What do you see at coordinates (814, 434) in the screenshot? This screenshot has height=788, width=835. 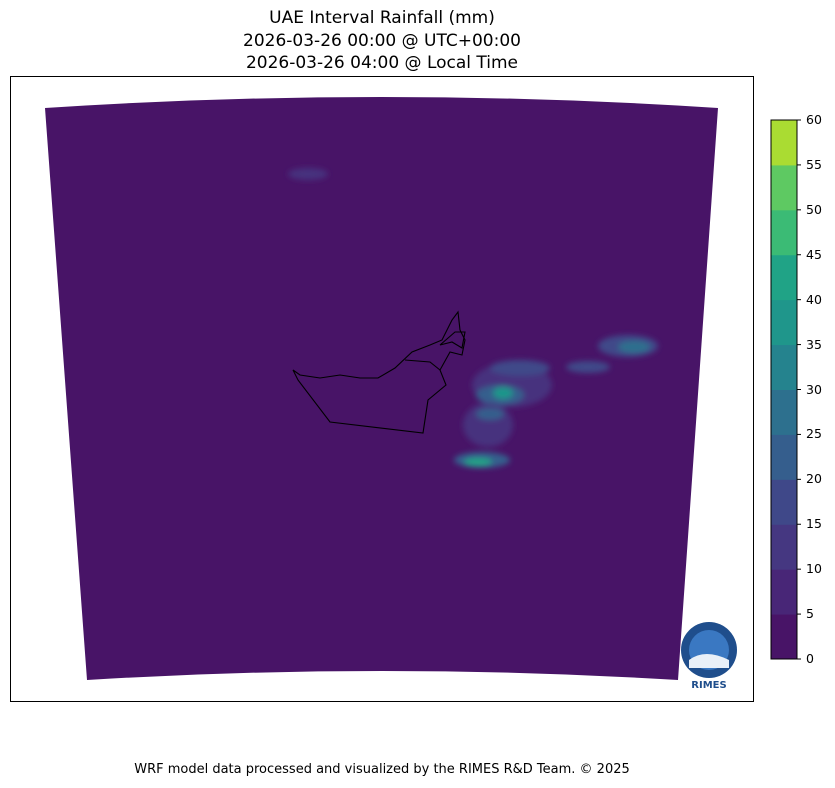 I see `colorbar-tick-label: 25` at bounding box center [814, 434].